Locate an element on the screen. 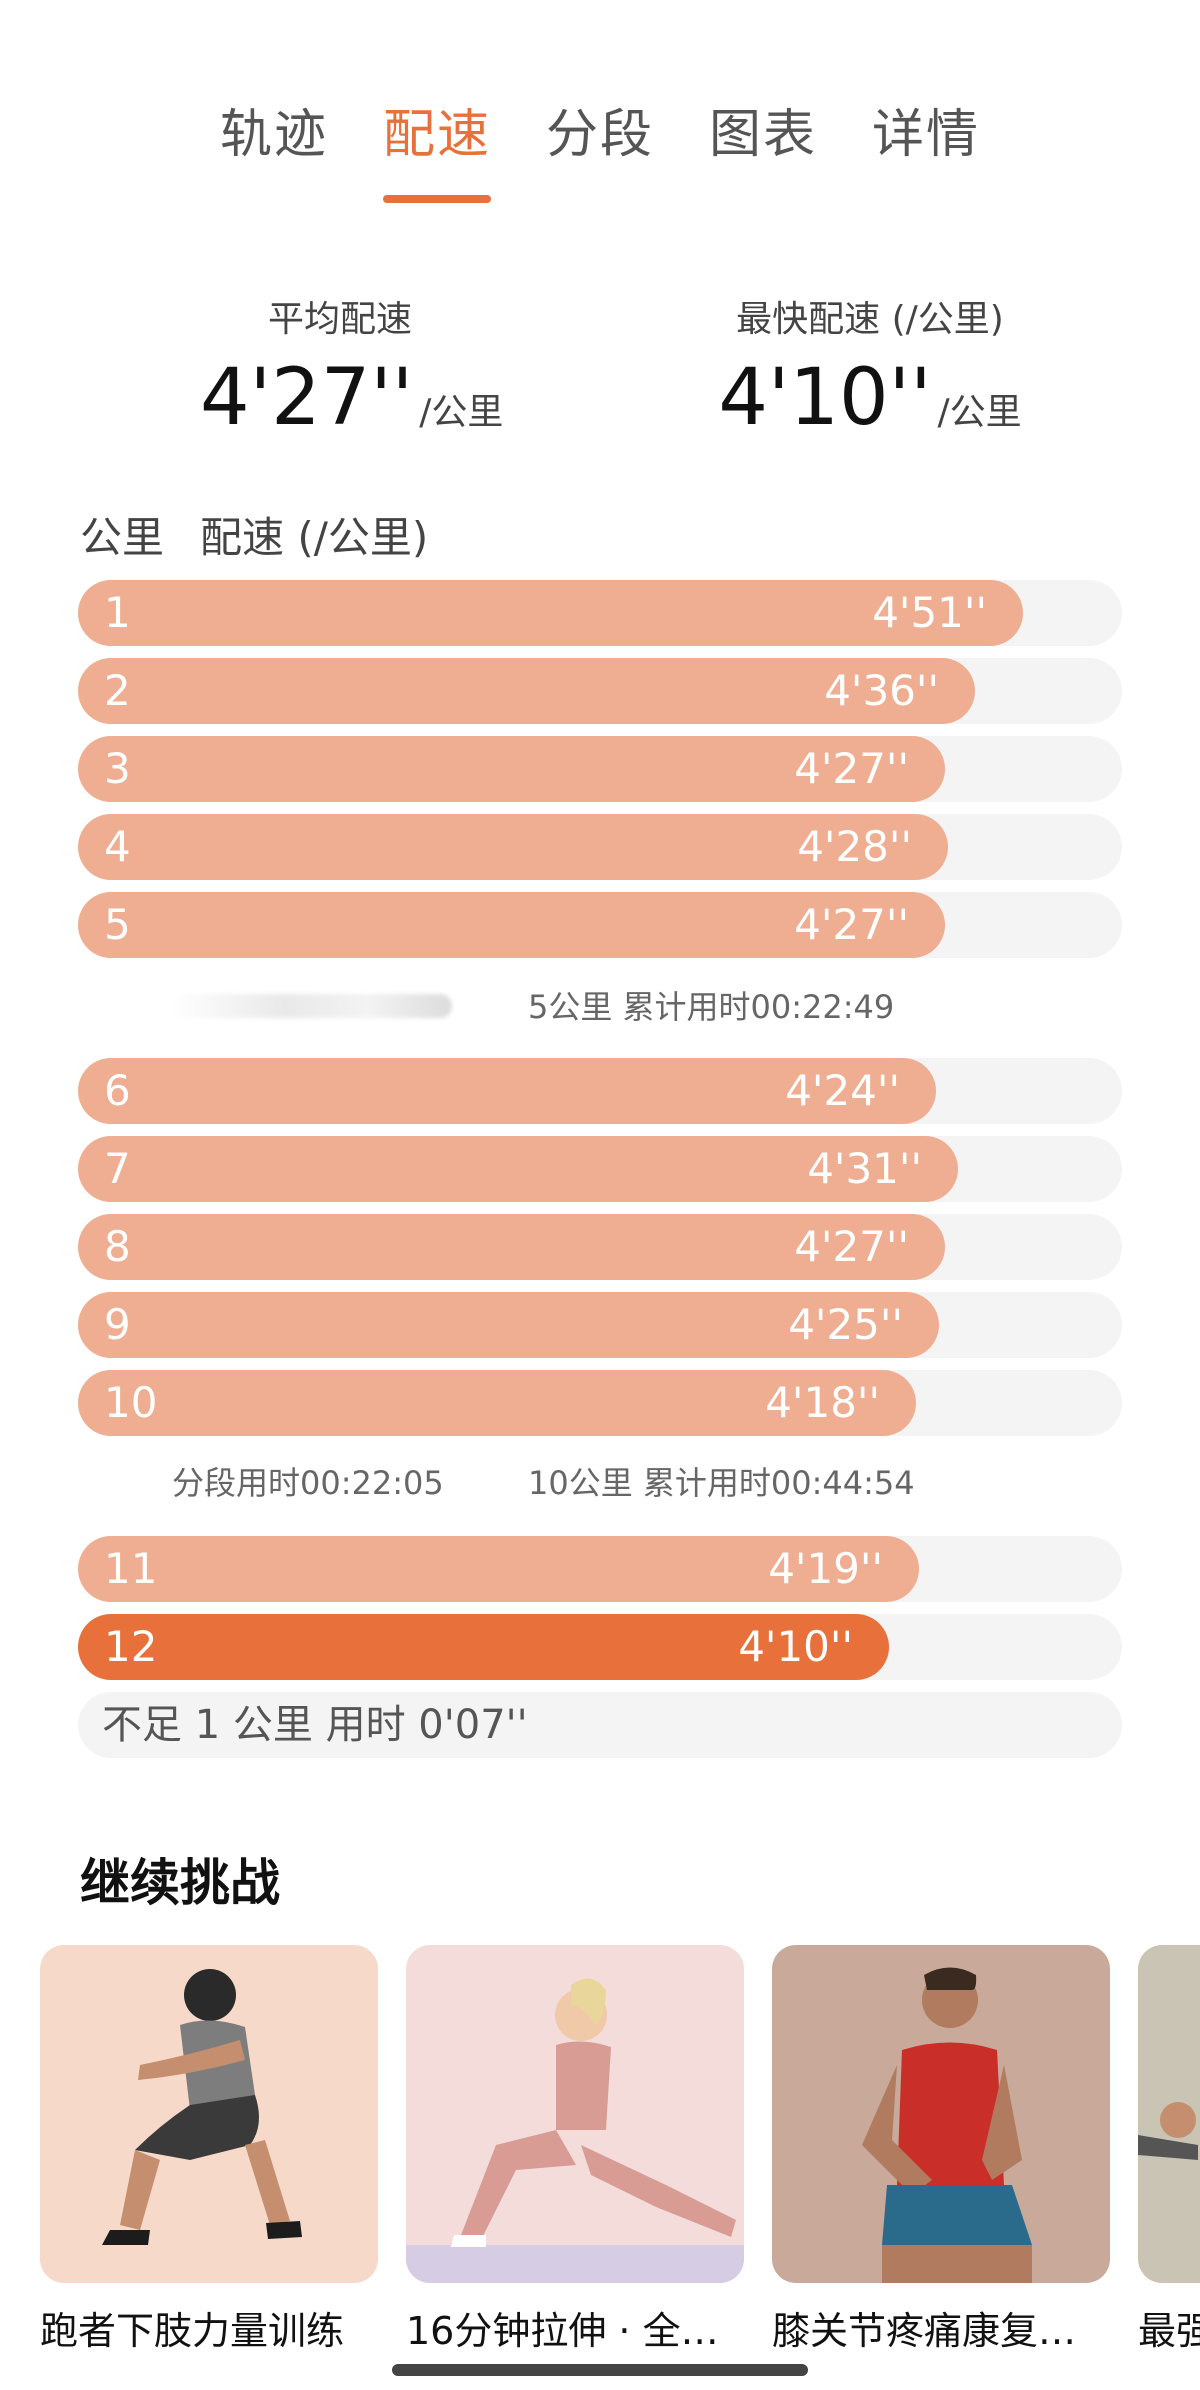  split-row: 3 4'27'' is located at coordinates (600, 769).